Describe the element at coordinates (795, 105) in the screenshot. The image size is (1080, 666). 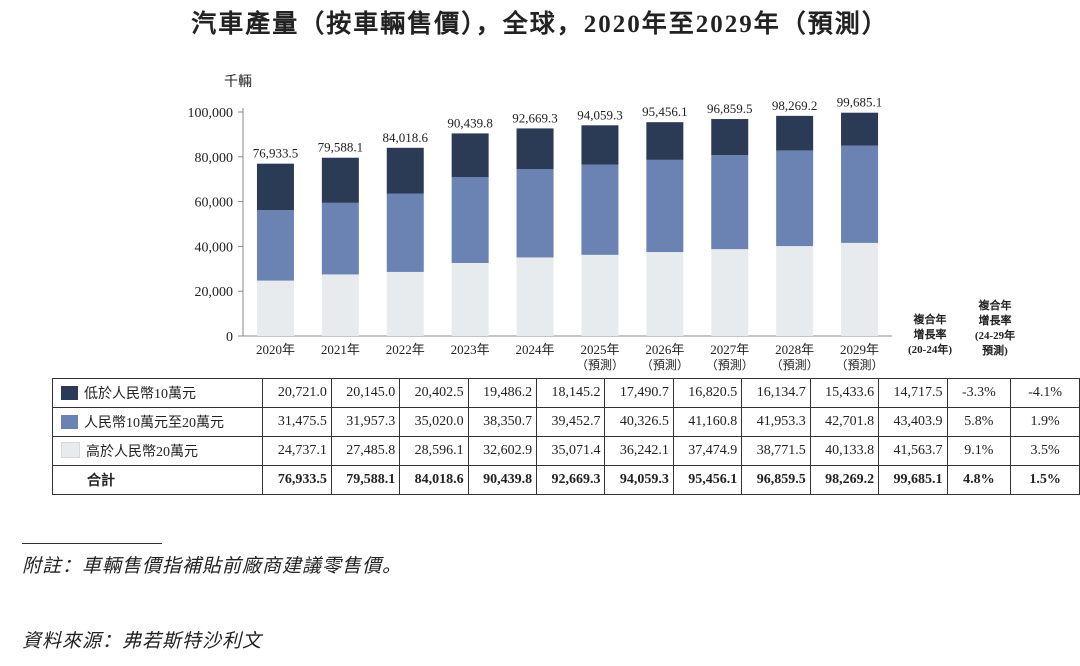
I see `bar-total-label: 98,269.2` at that location.